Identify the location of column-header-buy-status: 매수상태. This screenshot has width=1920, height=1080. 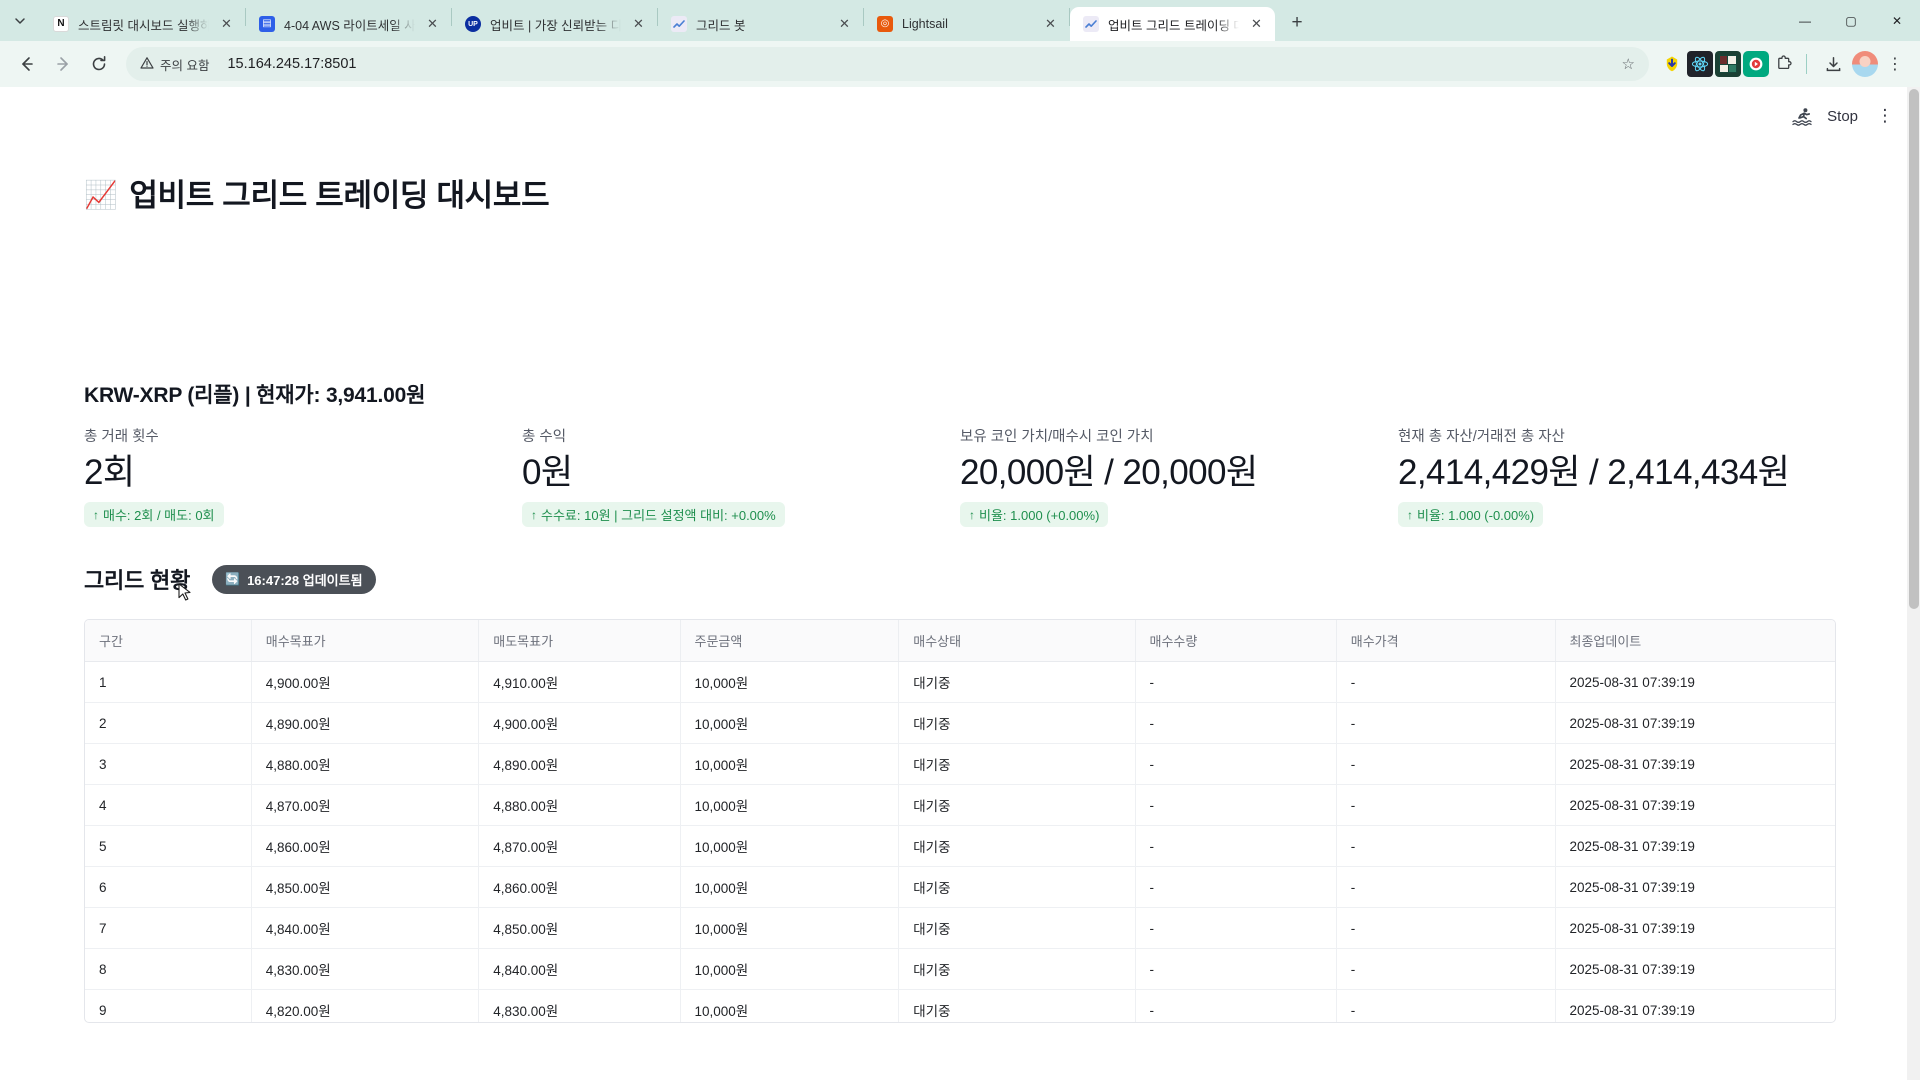
(1017, 641).